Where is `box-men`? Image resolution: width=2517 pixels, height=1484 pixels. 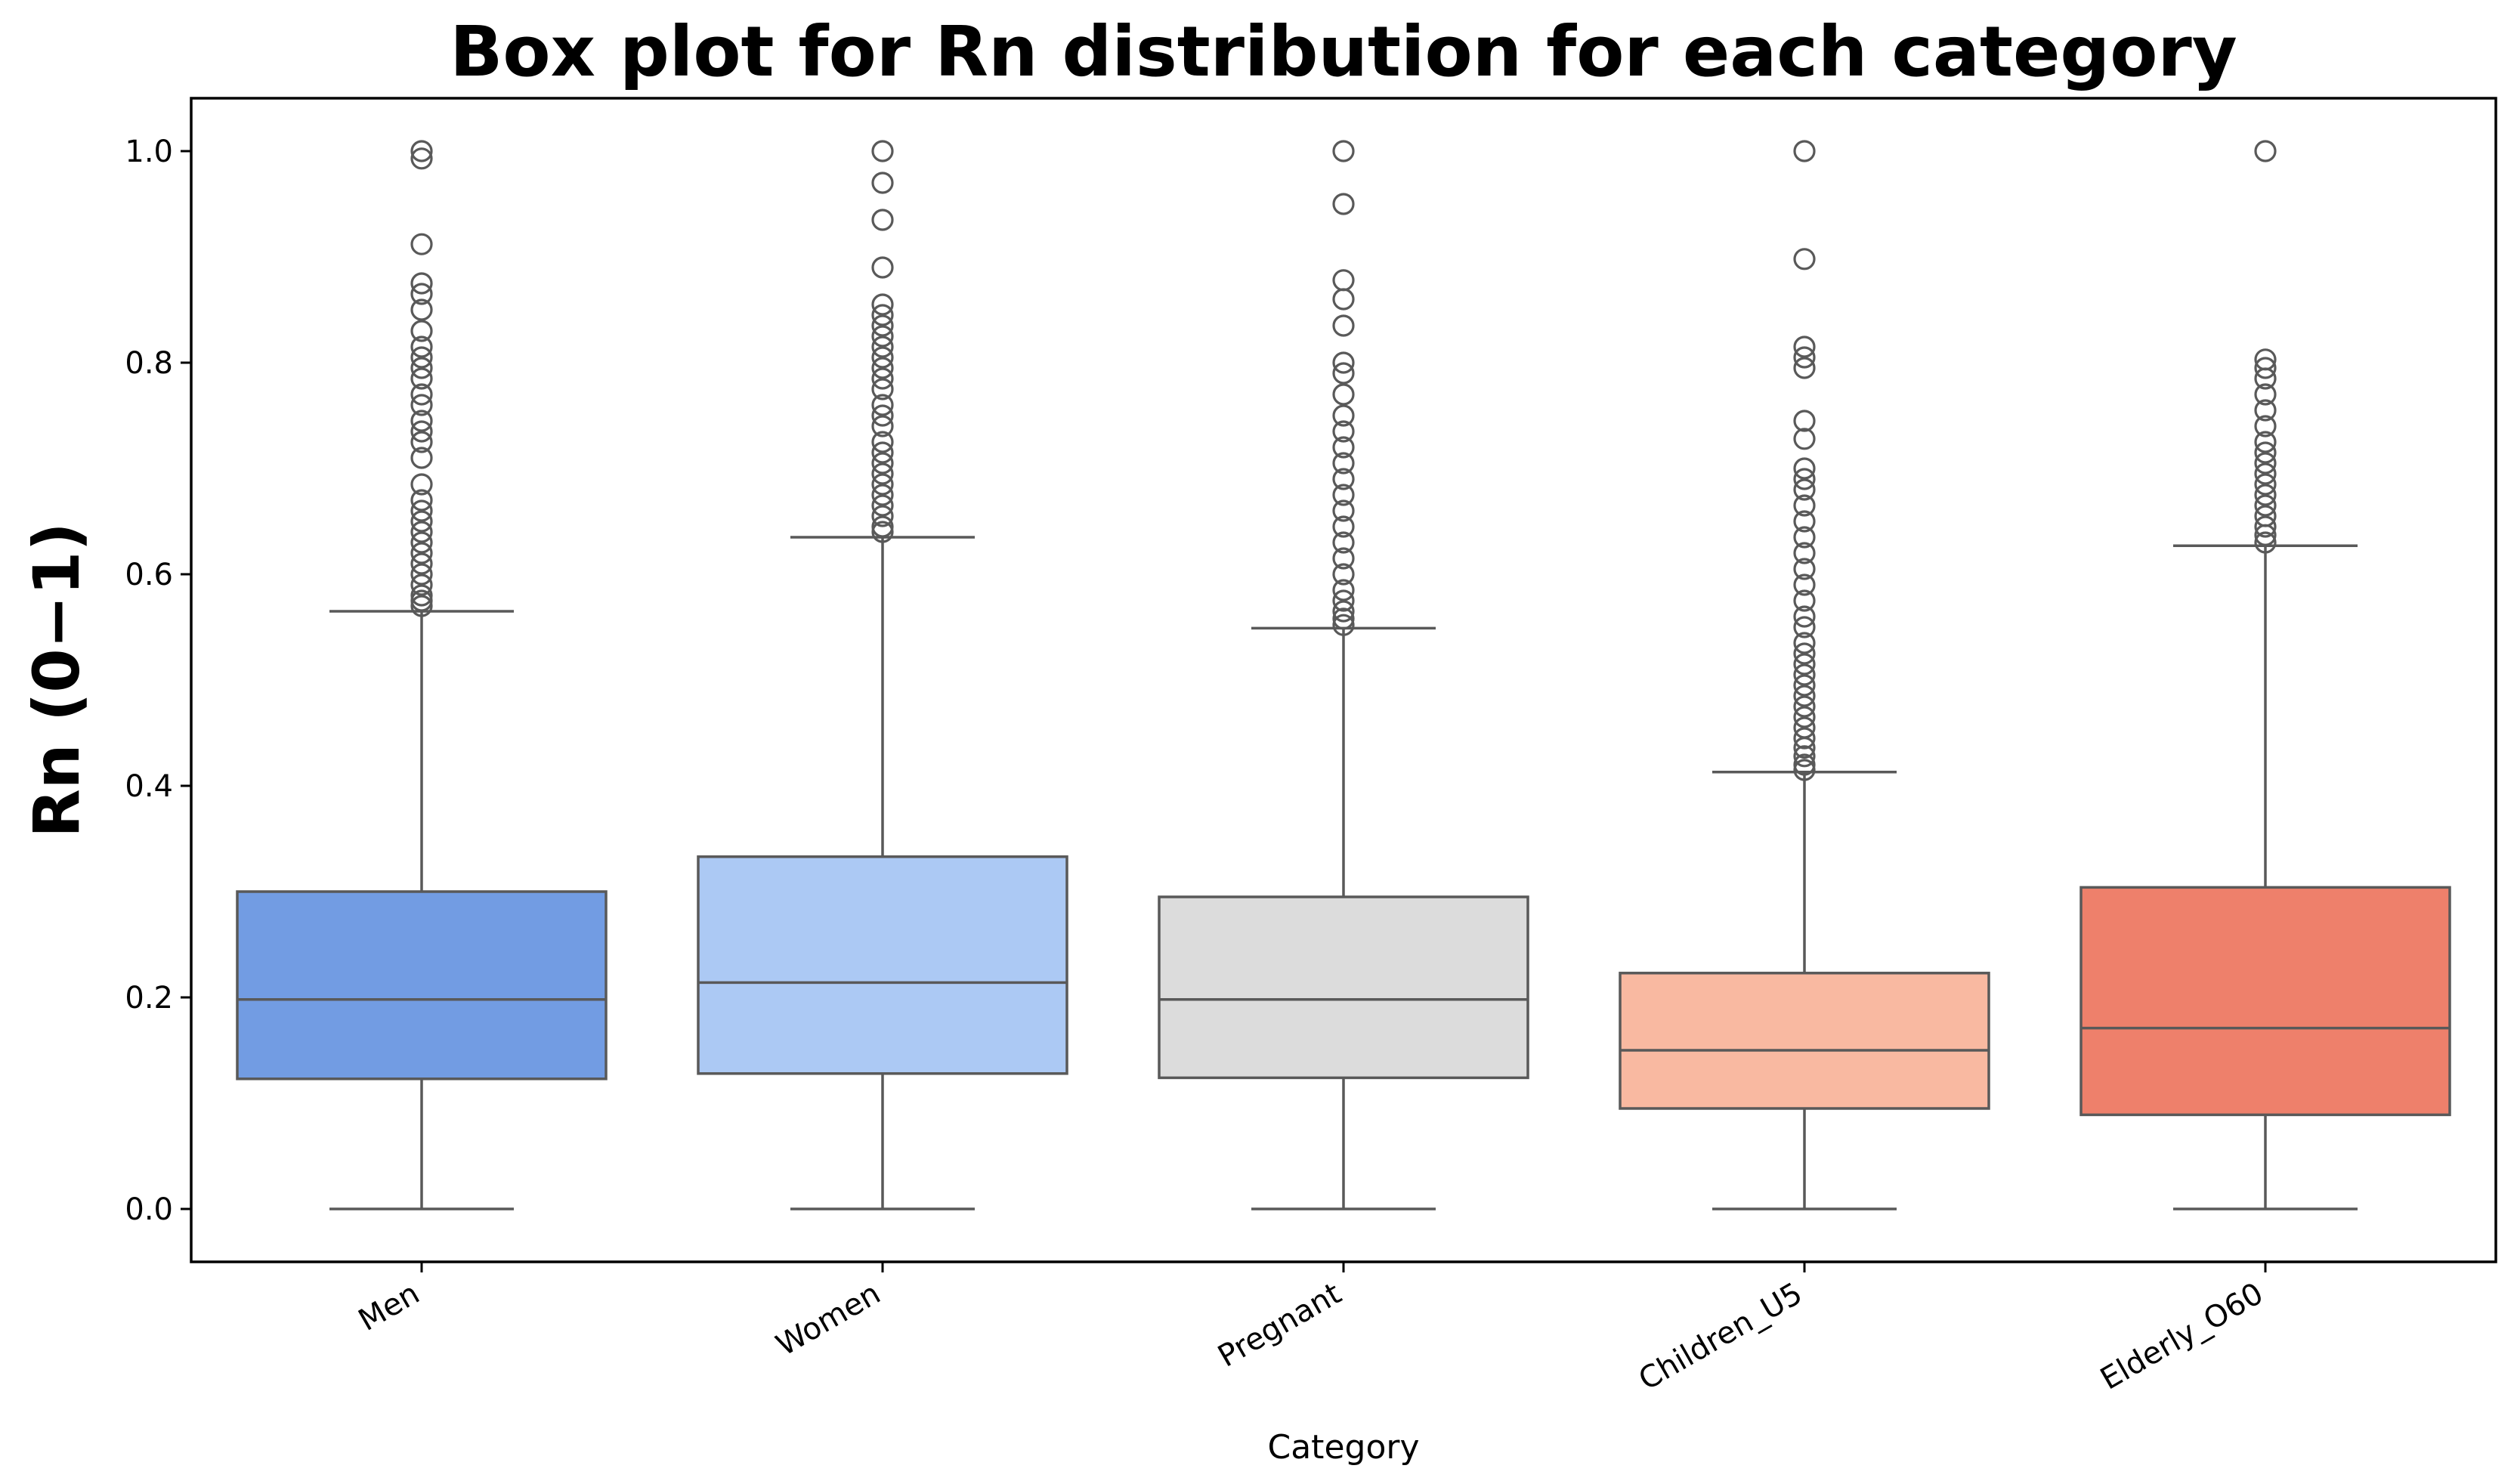
box-men is located at coordinates (422, 675).